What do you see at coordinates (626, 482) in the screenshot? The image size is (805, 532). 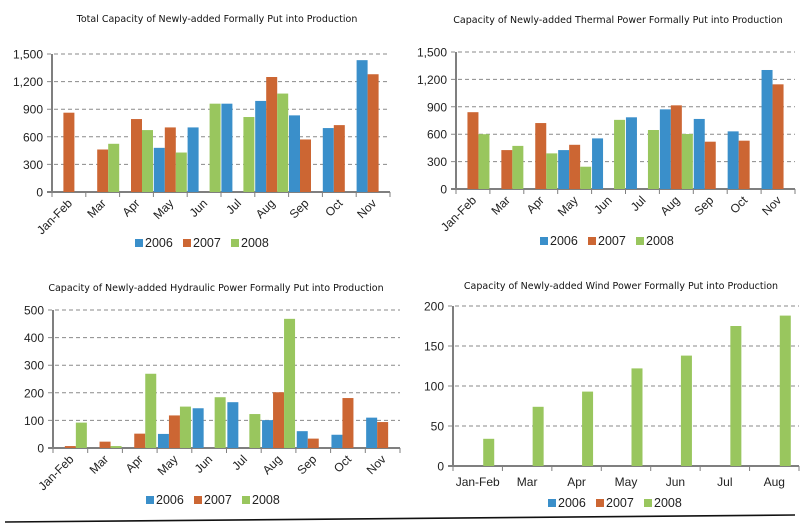 I see `x-tick-label: May` at bounding box center [626, 482].